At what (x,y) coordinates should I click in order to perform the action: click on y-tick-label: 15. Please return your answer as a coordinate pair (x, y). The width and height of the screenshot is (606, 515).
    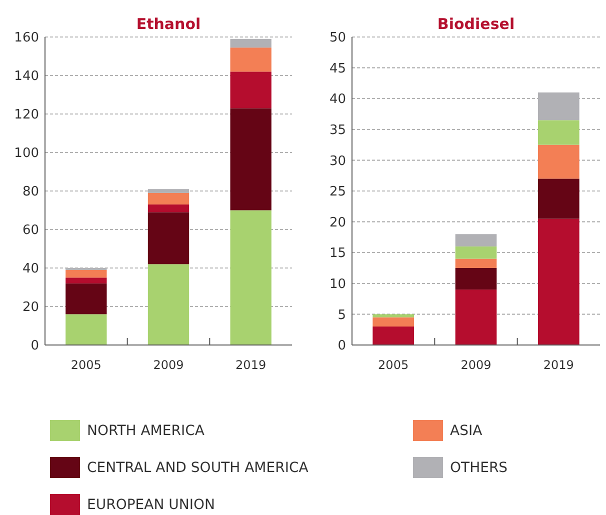
    Looking at the image, I should click on (337, 254).